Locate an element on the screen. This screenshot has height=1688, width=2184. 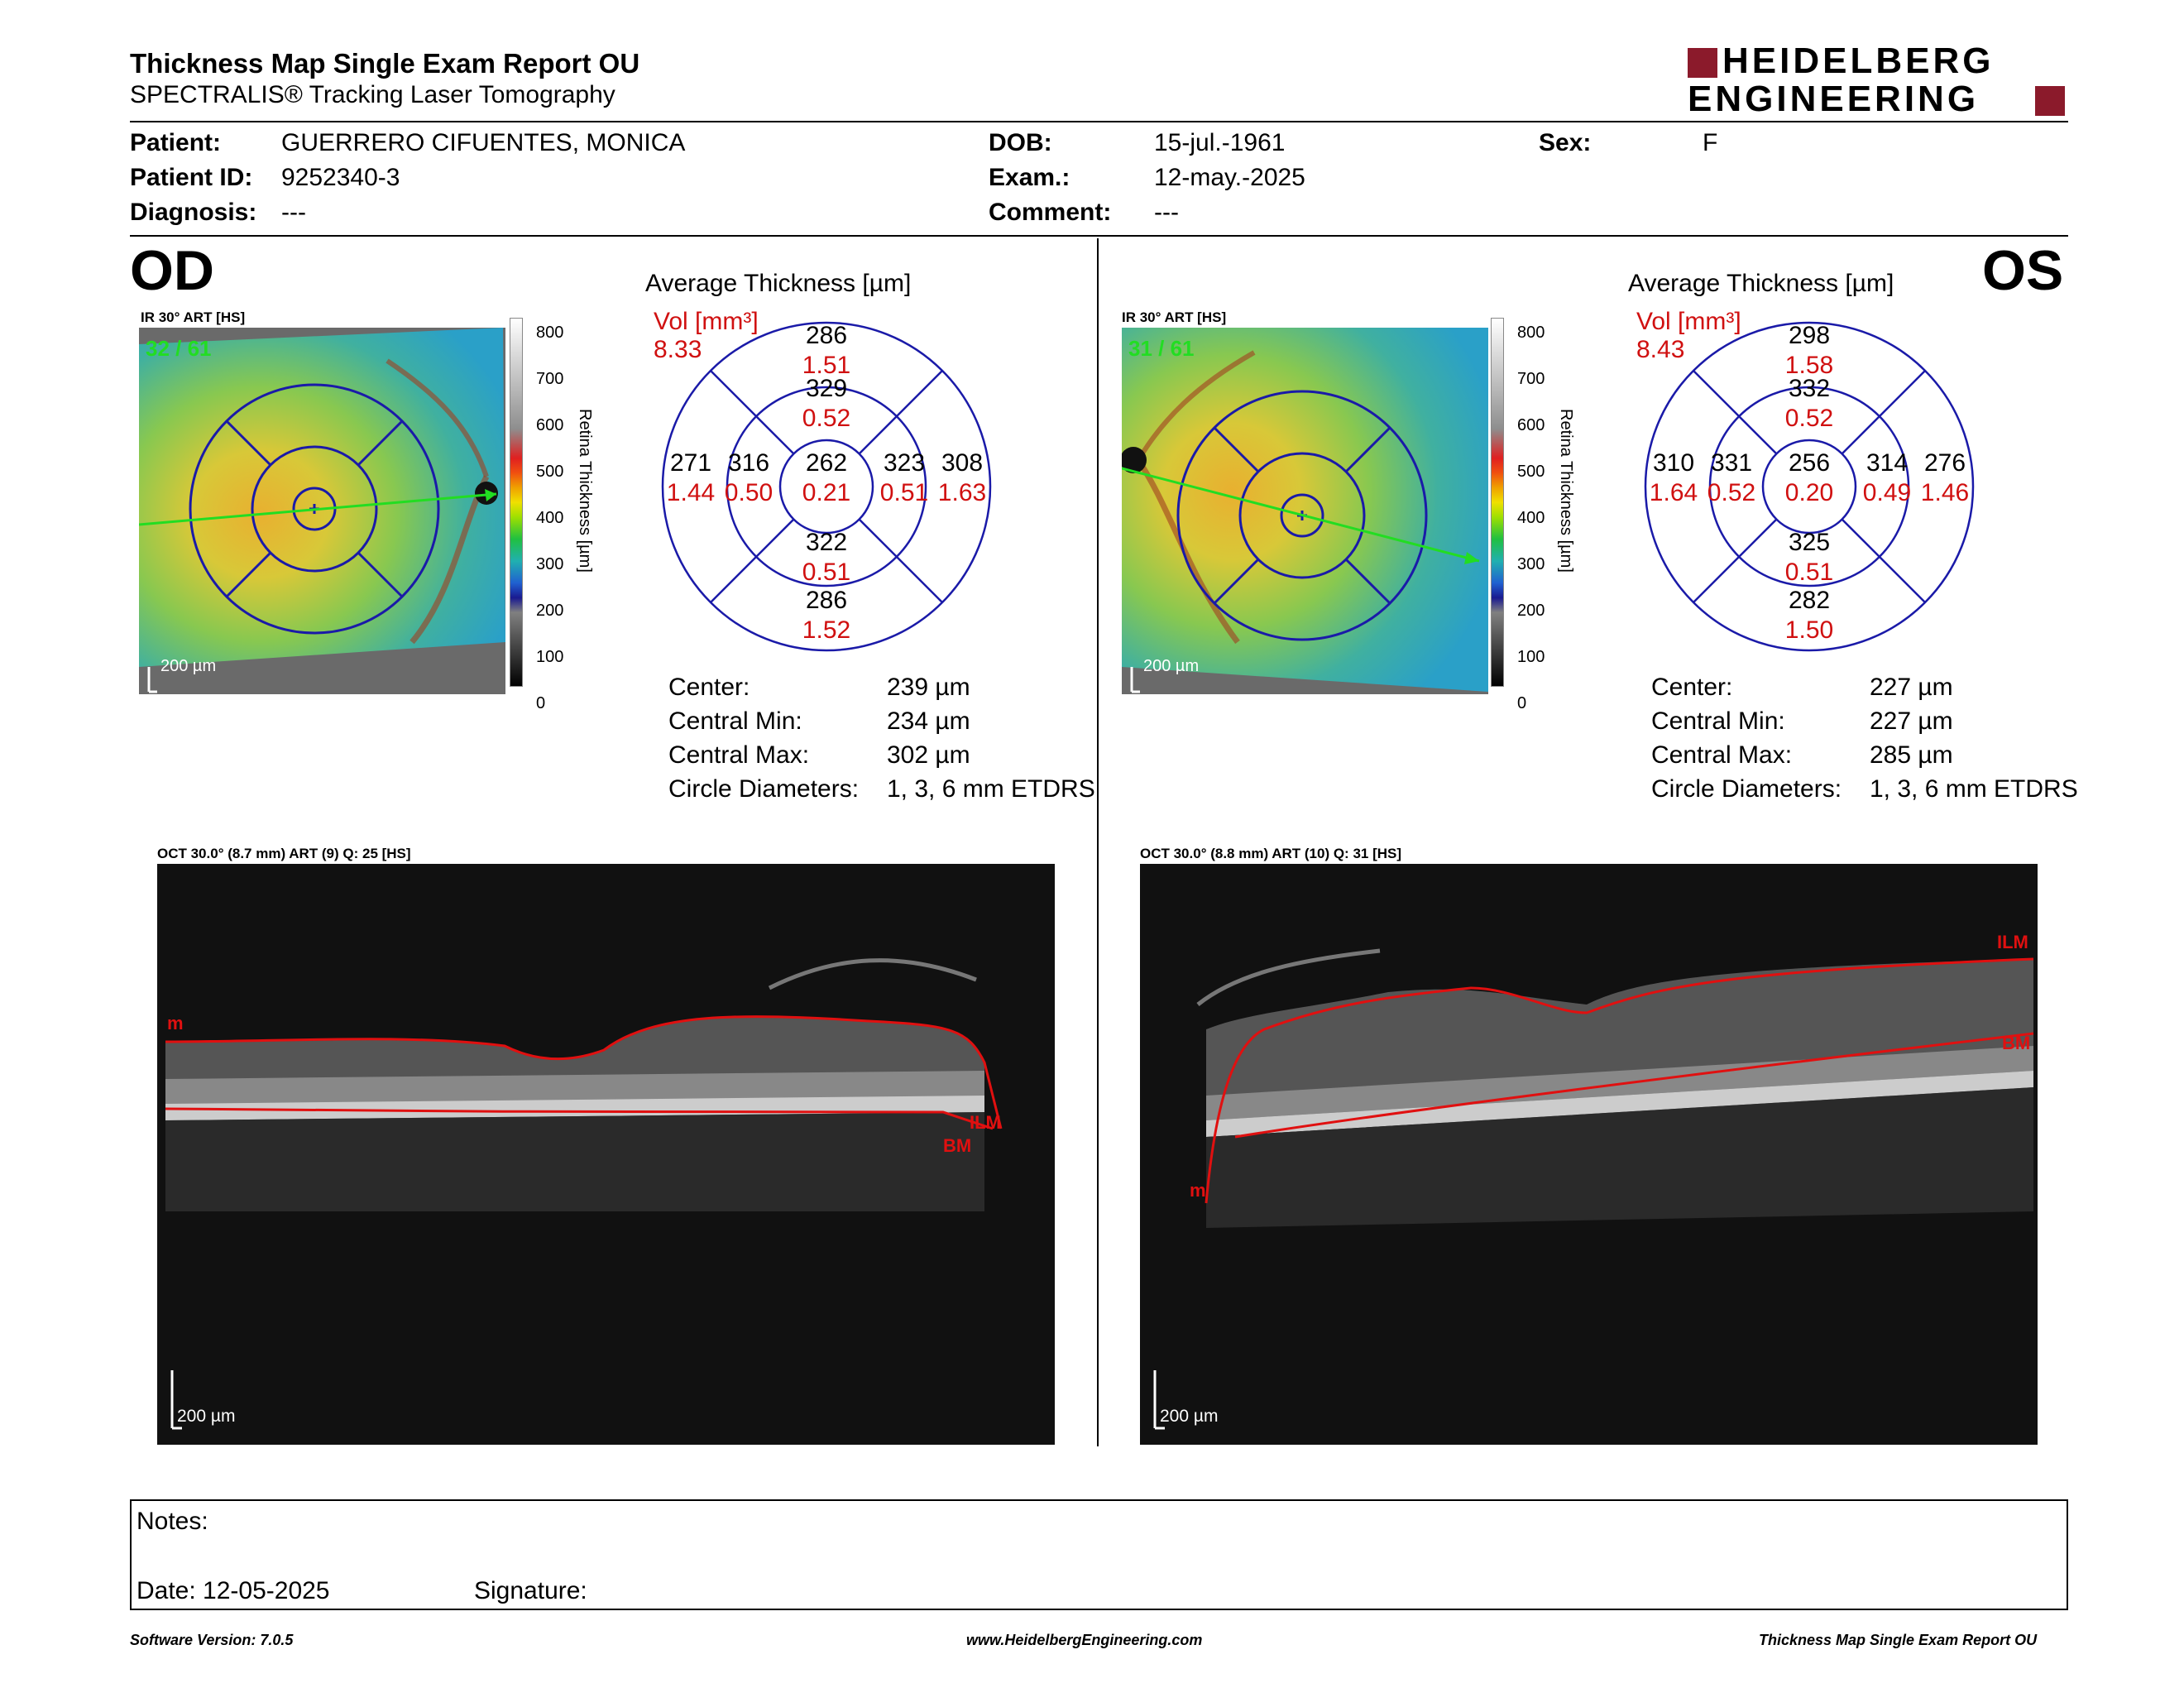
os-m-label: m is located at coordinates (1198, 1190).